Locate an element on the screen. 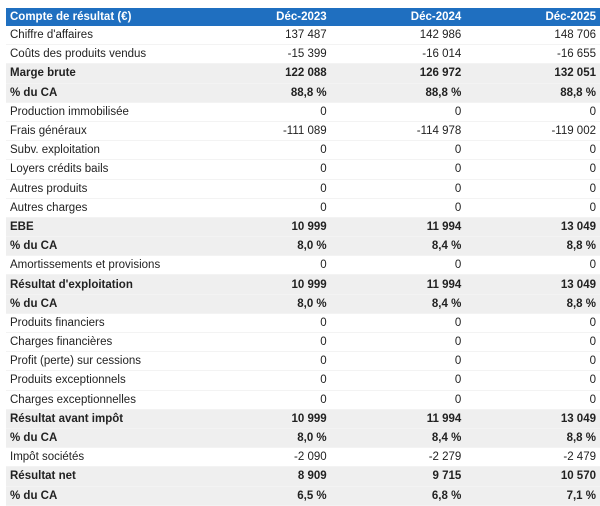 This screenshot has height=506, width=600. table-row: Marge brute 122 088 126 972 132 051 is located at coordinates (303, 73).